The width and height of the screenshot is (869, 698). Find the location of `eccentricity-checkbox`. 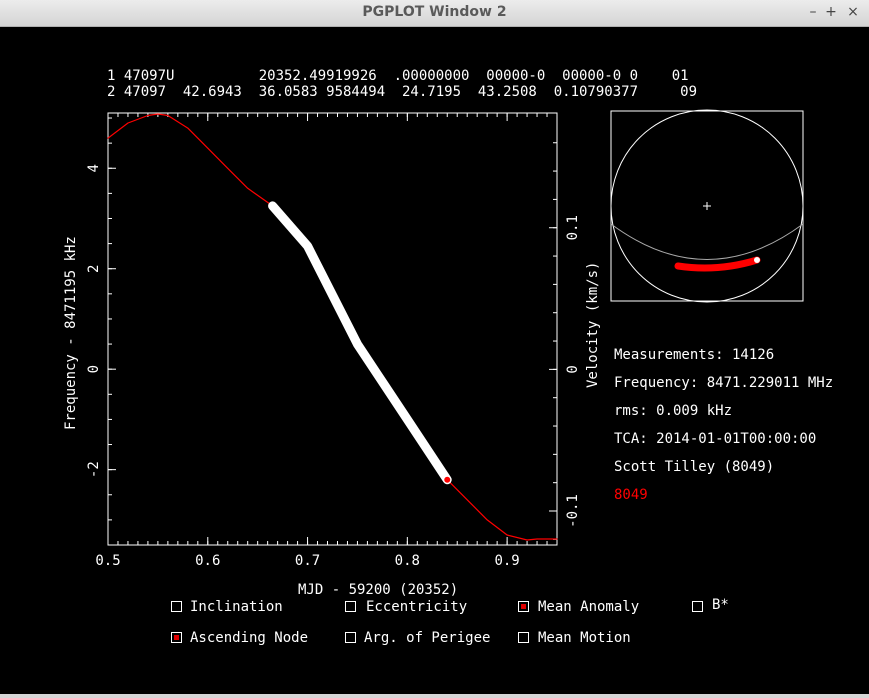

eccentricity-checkbox is located at coordinates (350, 606).